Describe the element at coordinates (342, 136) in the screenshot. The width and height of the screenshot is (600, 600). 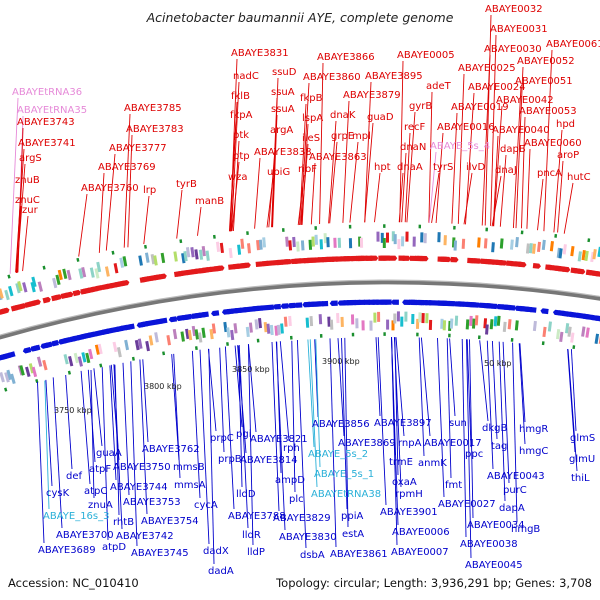
I see `gene-label: grpE` at that location.